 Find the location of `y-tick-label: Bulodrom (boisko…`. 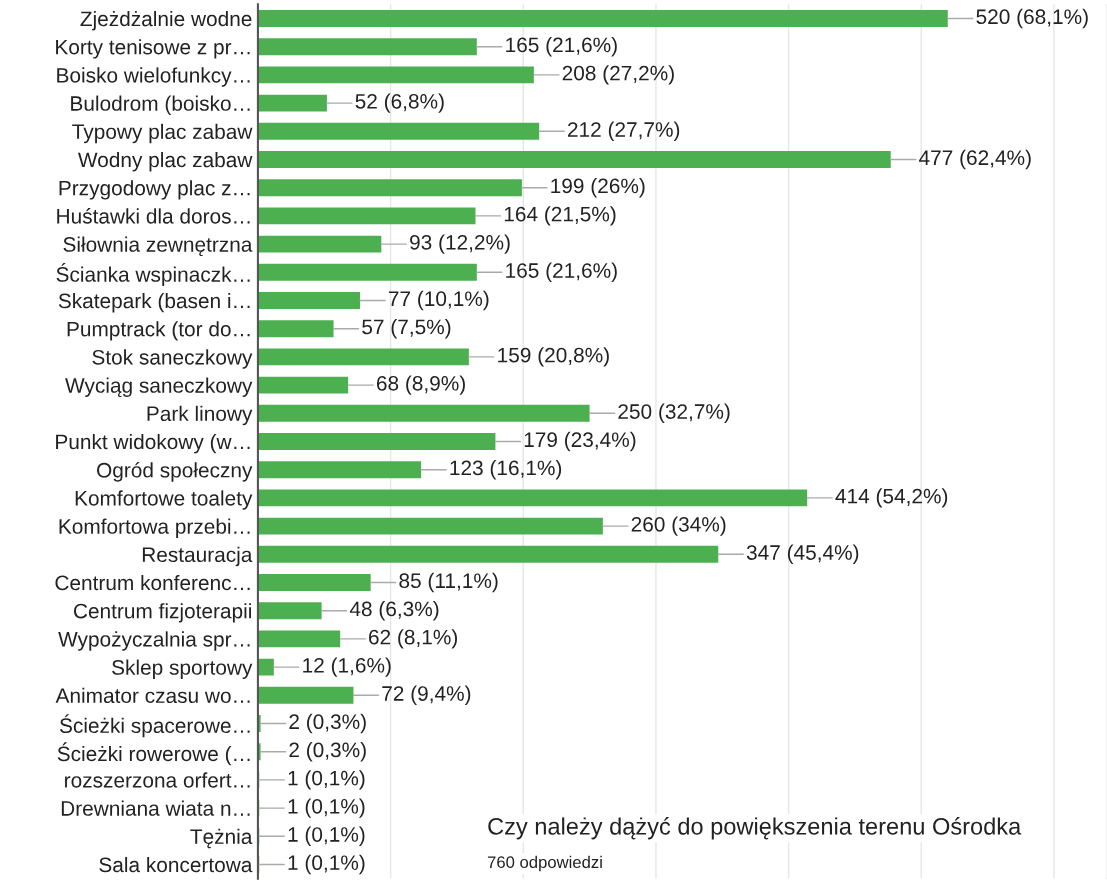

y-tick-label: Bulodrom (boisko… is located at coordinates (160, 105).